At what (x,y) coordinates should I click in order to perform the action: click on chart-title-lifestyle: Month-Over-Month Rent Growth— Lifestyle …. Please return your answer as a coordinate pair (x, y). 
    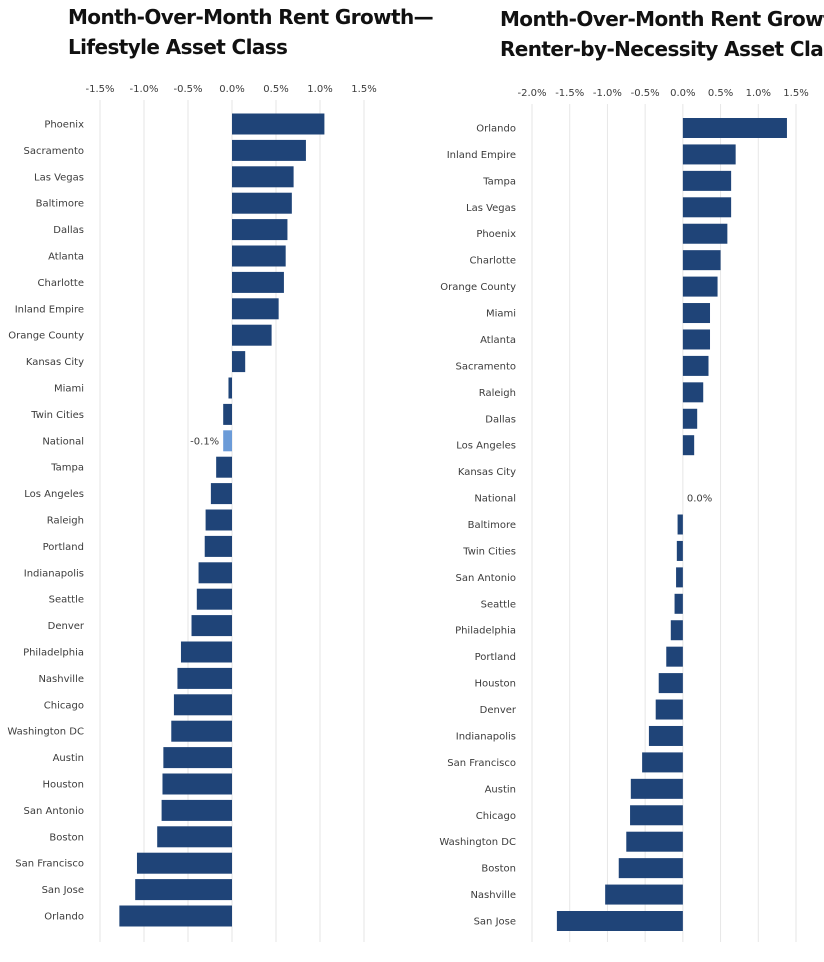
    Looking at the image, I should click on (251, 32).